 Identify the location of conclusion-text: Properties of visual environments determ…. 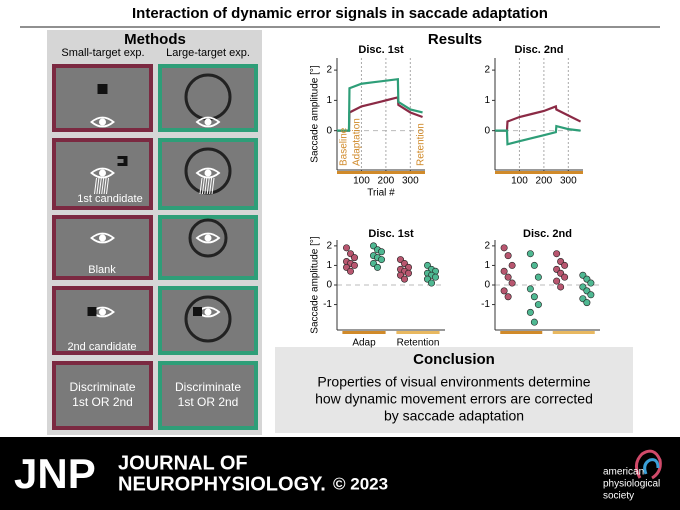
(453, 382).